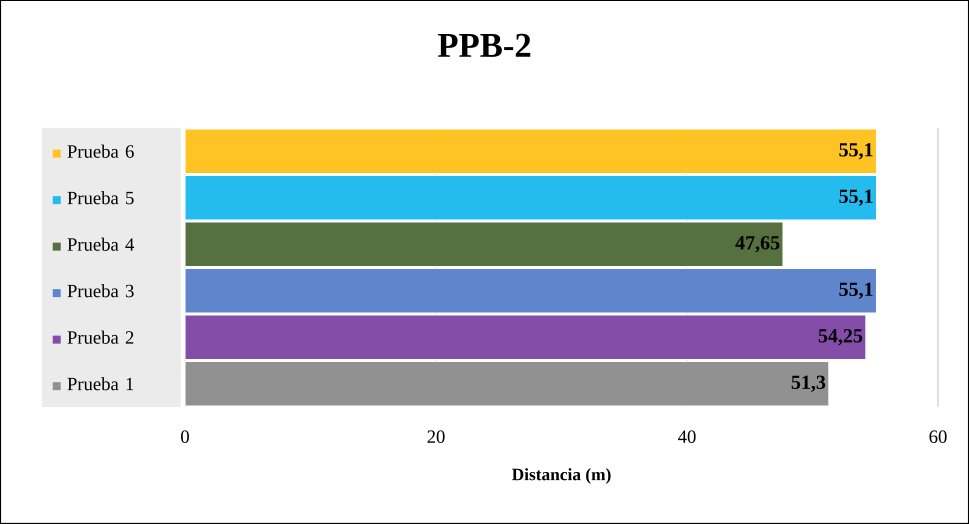  What do you see at coordinates (185, 436) in the screenshot?
I see `x-tick-label: 0` at bounding box center [185, 436].